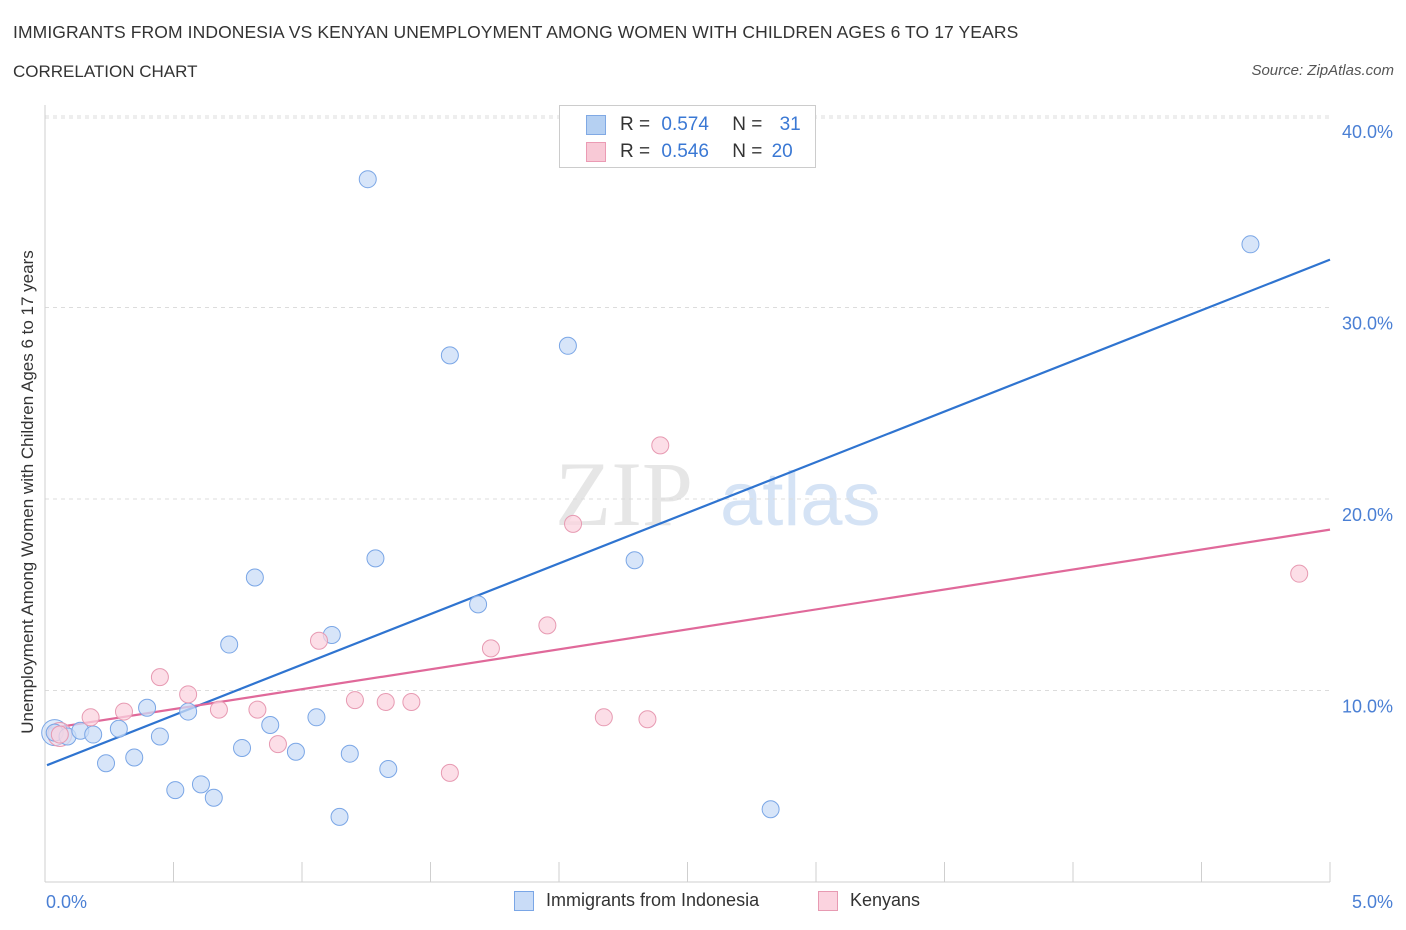 The image size is (1406, 930). What do you see at coordinates (885, 900) in the screenshot?
I see `legend-label-kenyans: Kenyans` at bounding box center [885, 900].